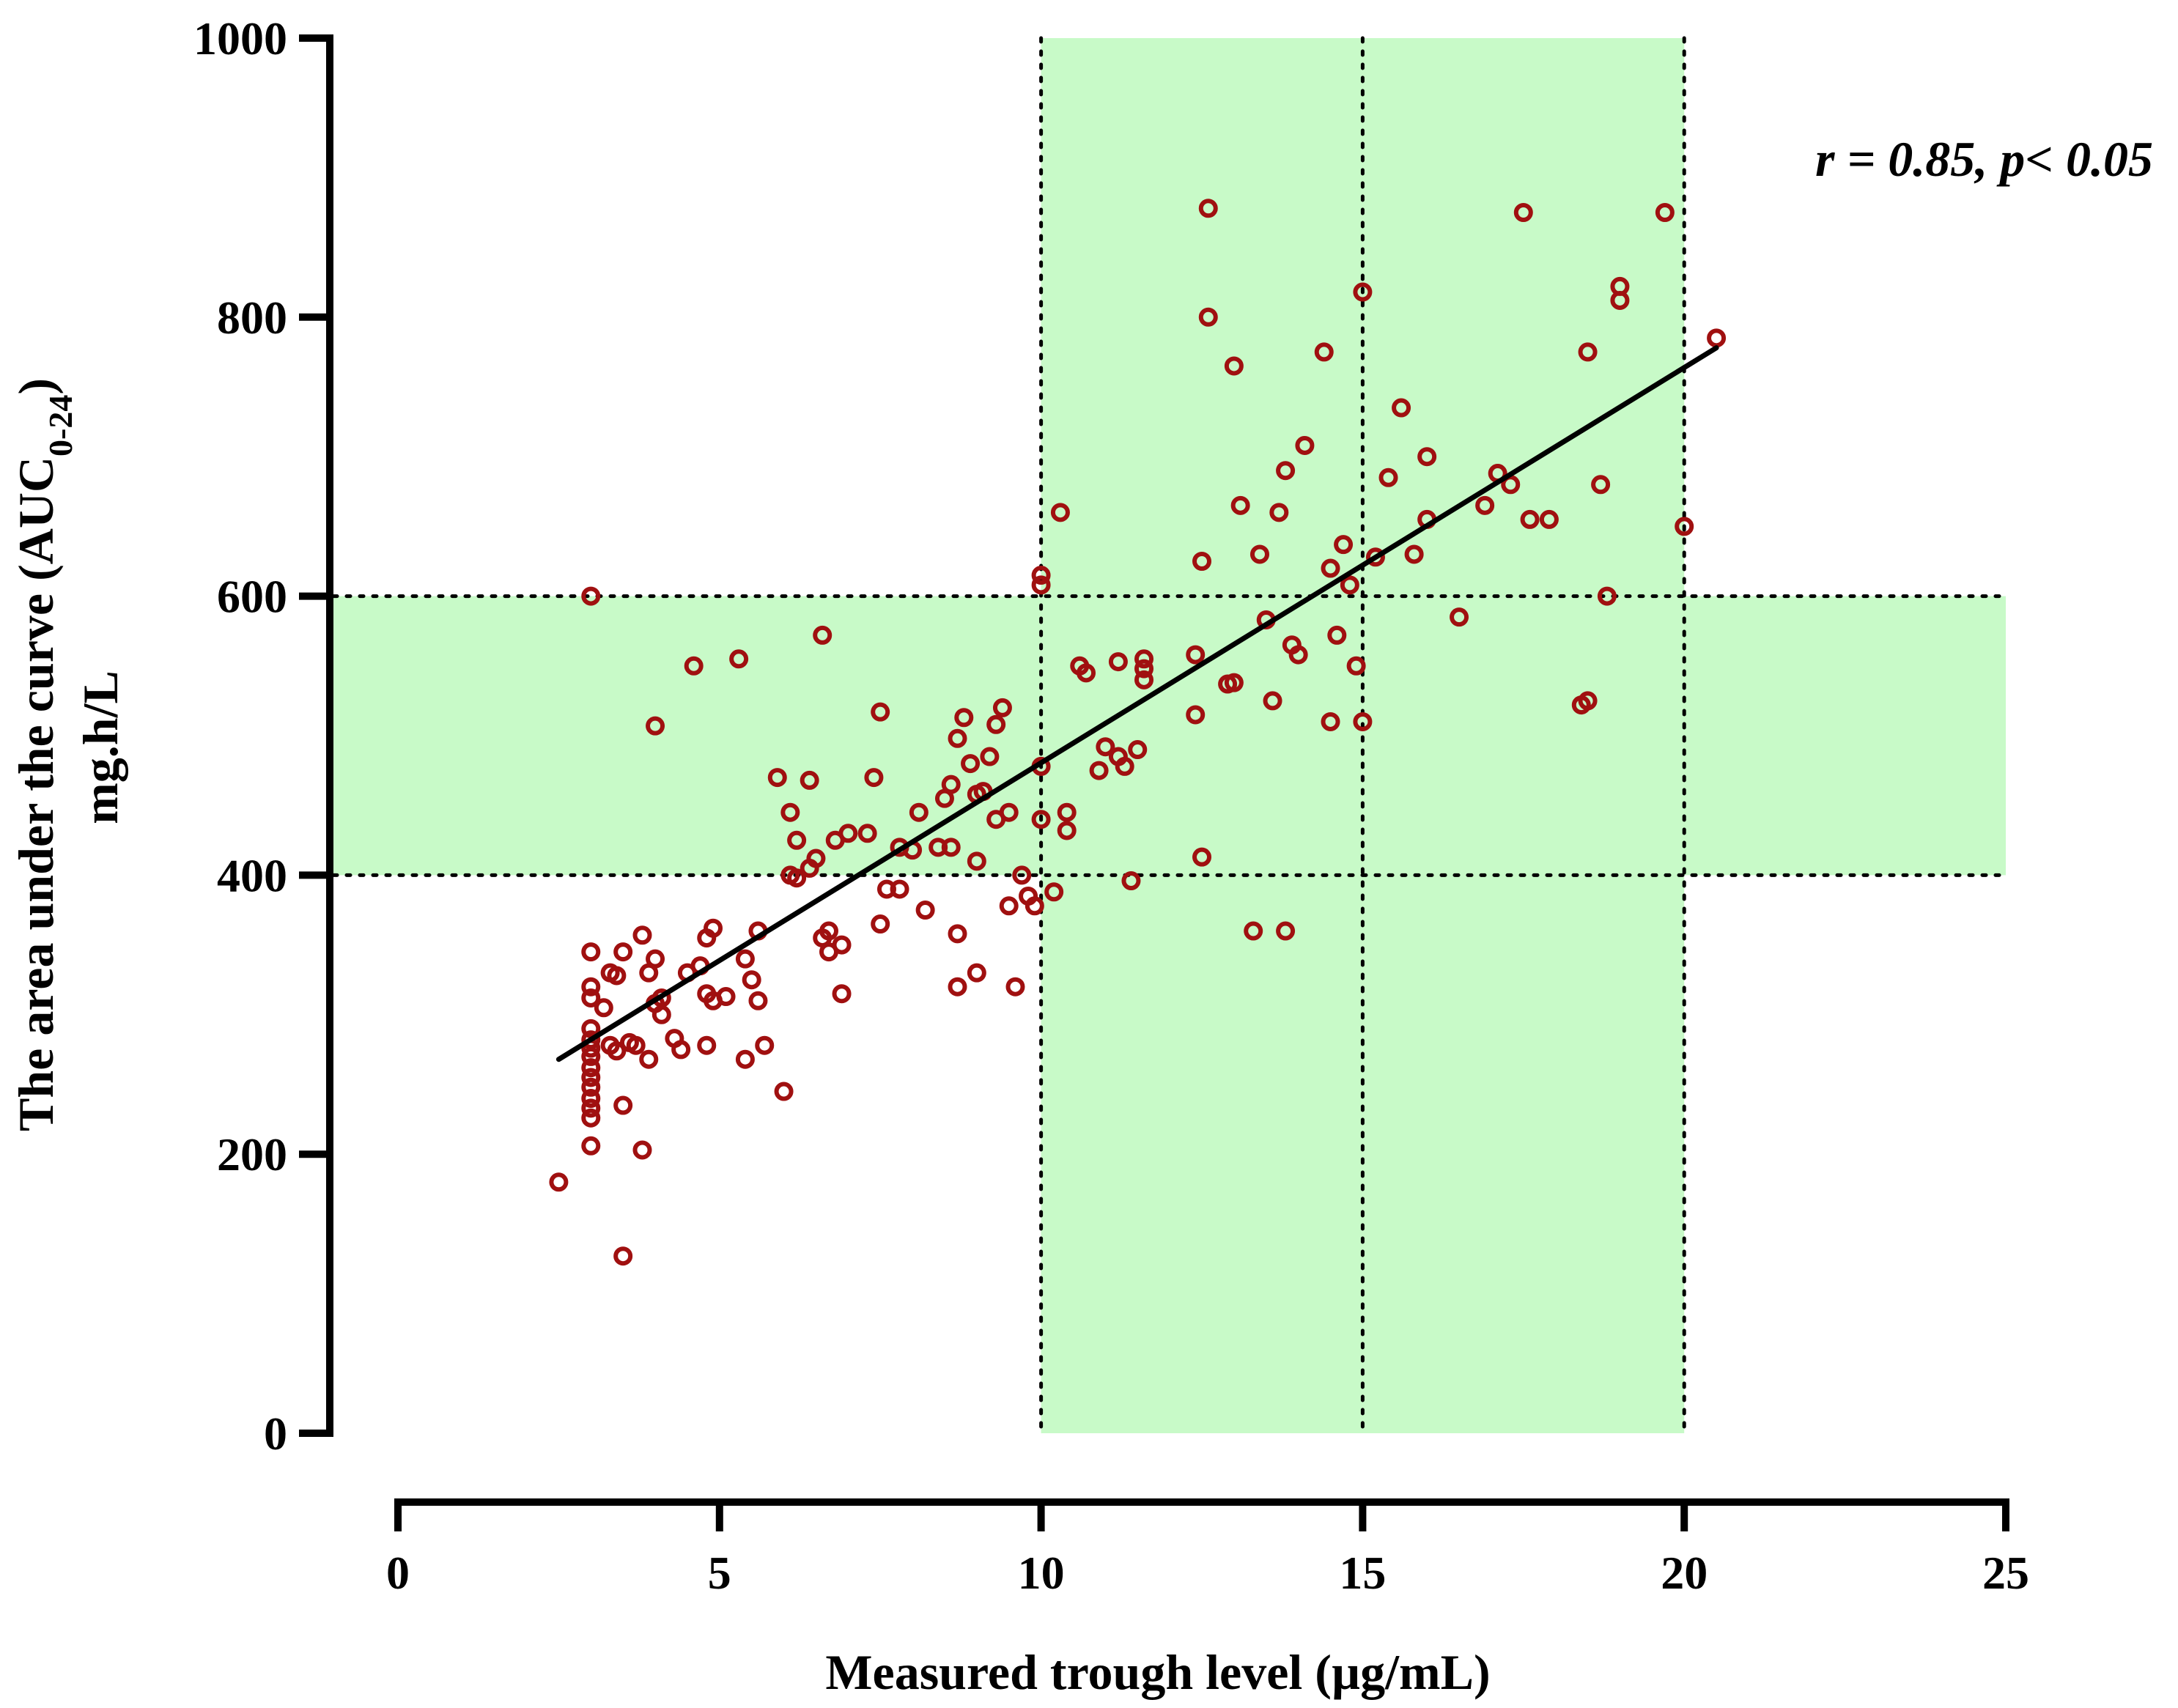  What do you see at coordinates (252, 318) in the screenshot?
I see `y-tick-label: 800` at bounding box center [252, 318].